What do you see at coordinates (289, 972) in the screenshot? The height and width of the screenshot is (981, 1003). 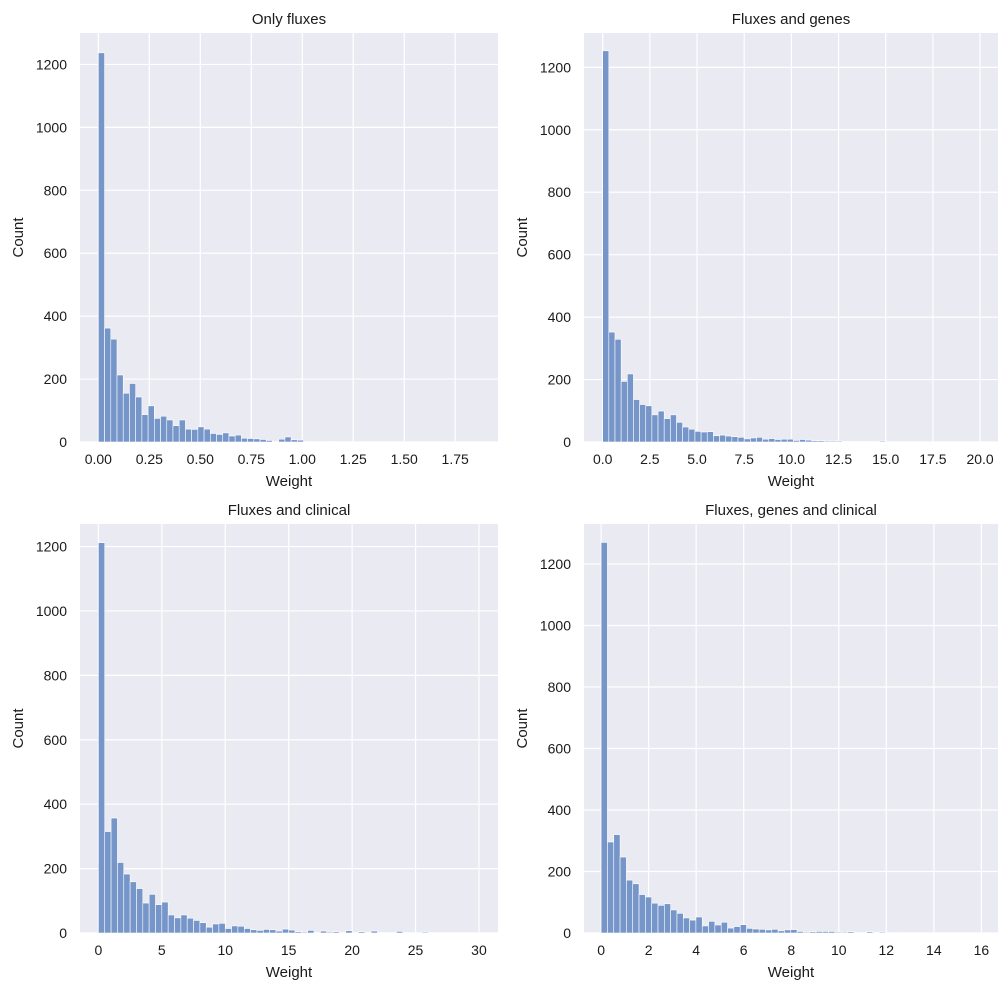 I see `x-axis-label: Weight` at bounding box center [289, 972].